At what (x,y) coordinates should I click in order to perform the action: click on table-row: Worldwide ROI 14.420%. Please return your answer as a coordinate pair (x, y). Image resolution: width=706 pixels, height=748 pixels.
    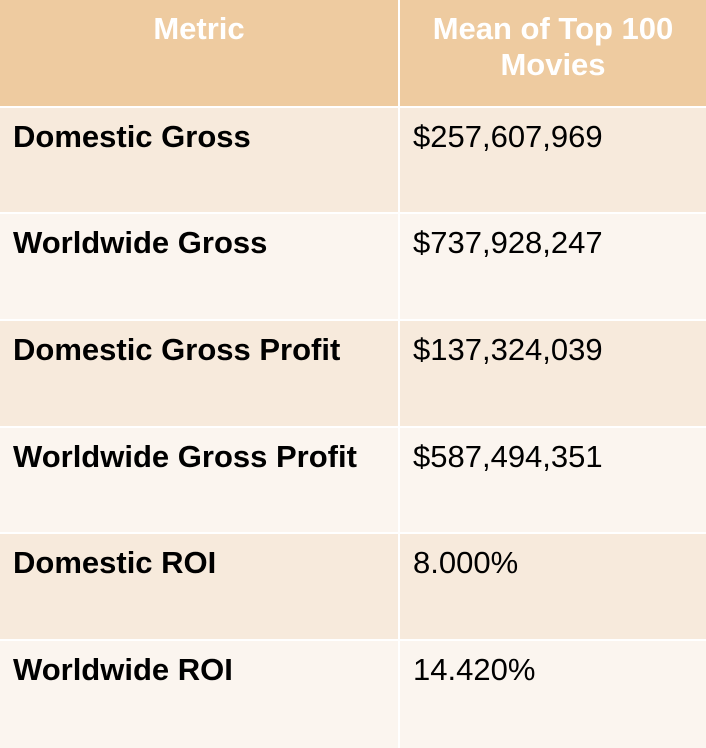
    Looking at the image, I should click on (353, 694).